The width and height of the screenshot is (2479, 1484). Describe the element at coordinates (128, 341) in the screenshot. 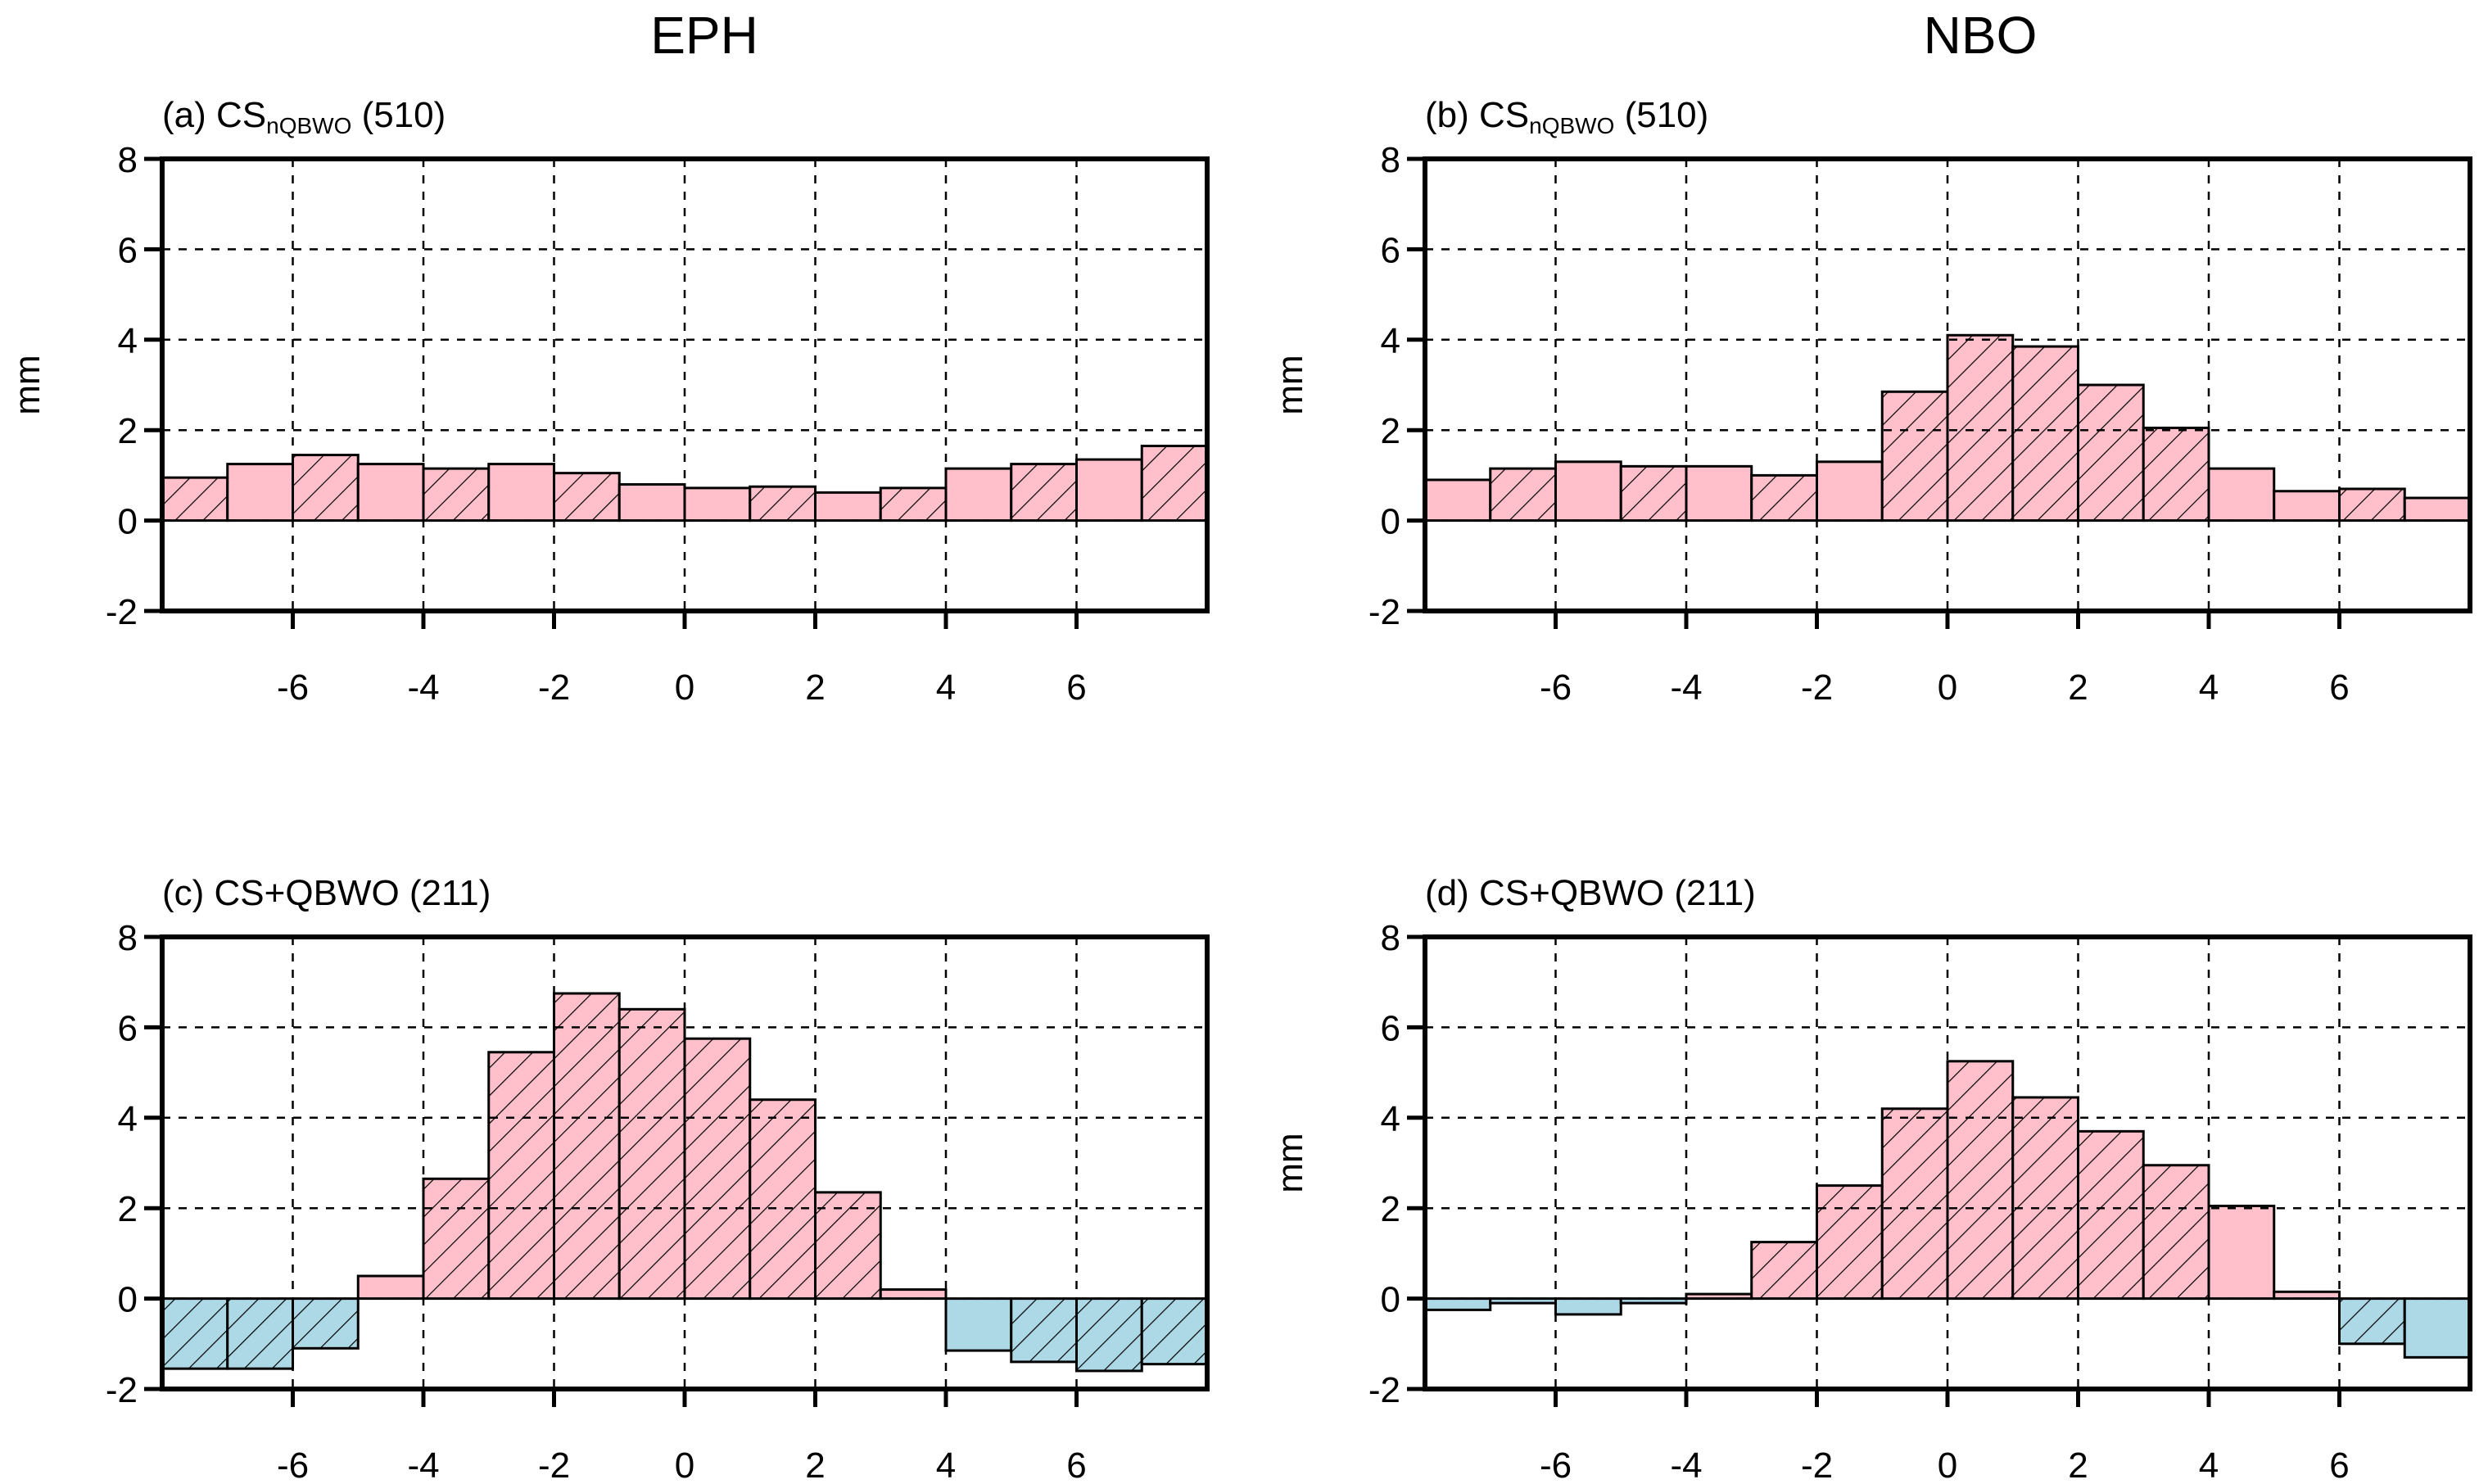

I see `ytick-label-a-3: 4` at that location.